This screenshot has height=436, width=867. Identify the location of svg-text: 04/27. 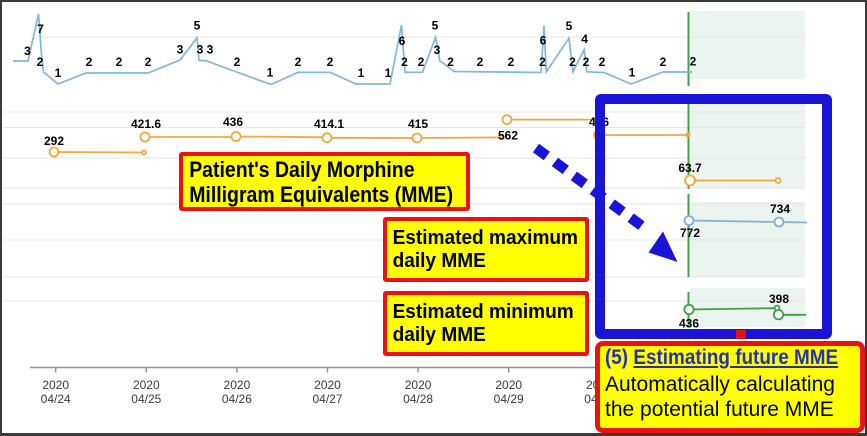
(327, 399).